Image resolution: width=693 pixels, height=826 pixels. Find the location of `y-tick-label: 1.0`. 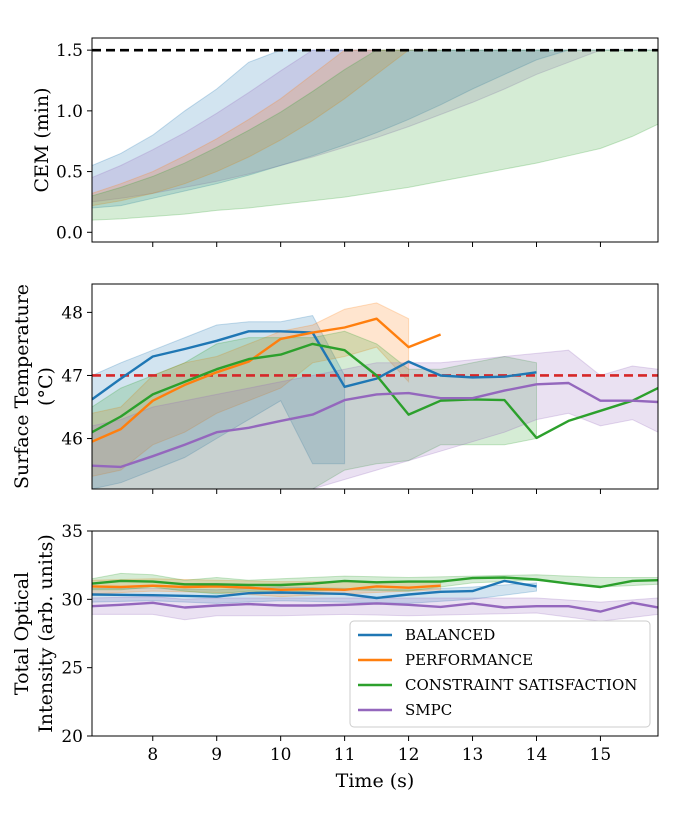

y-tick-label: 1.0 is located at coordinates (69, 112).